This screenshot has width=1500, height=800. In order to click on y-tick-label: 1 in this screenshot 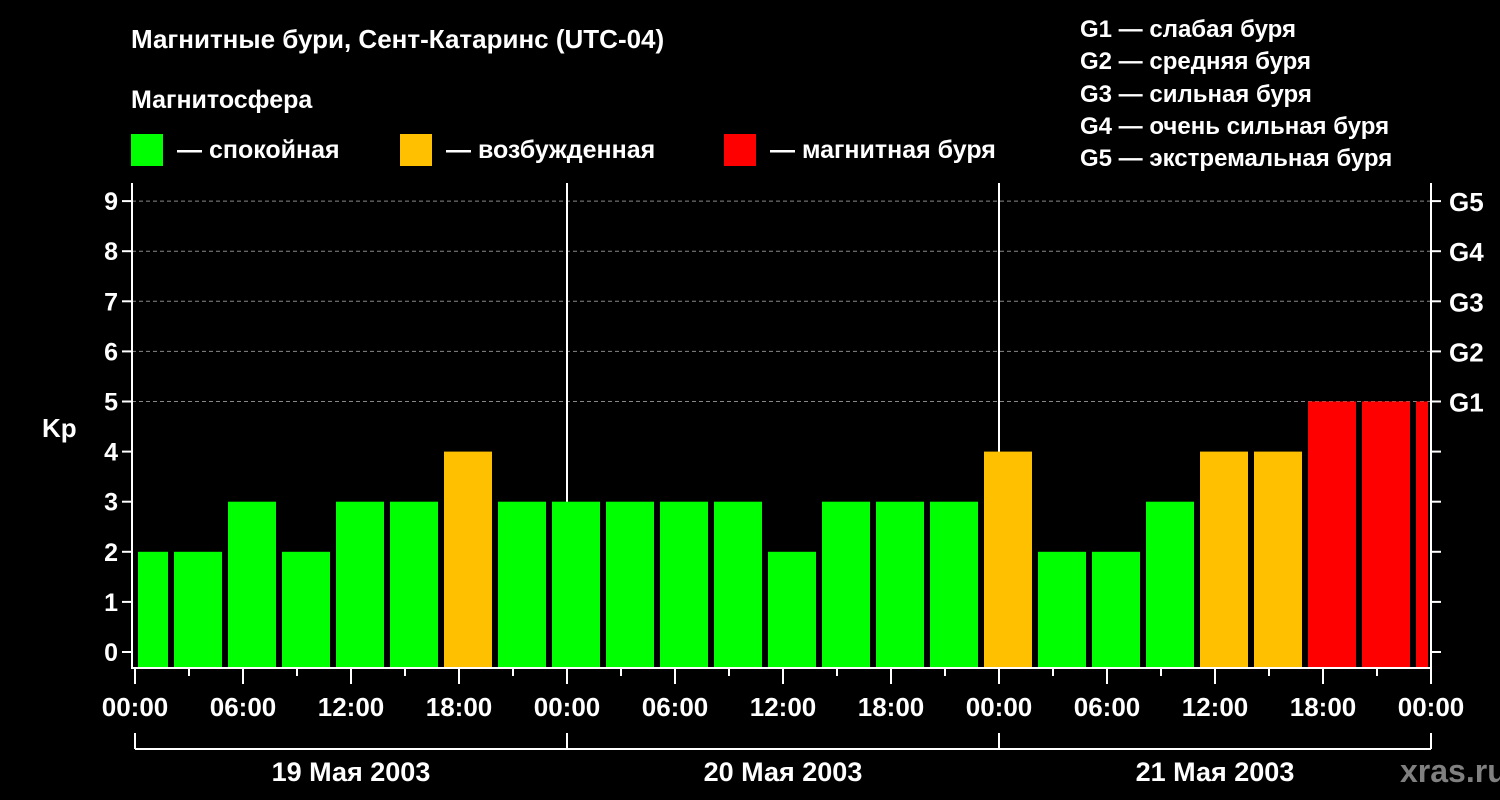, I will do `click(111, 603)`.